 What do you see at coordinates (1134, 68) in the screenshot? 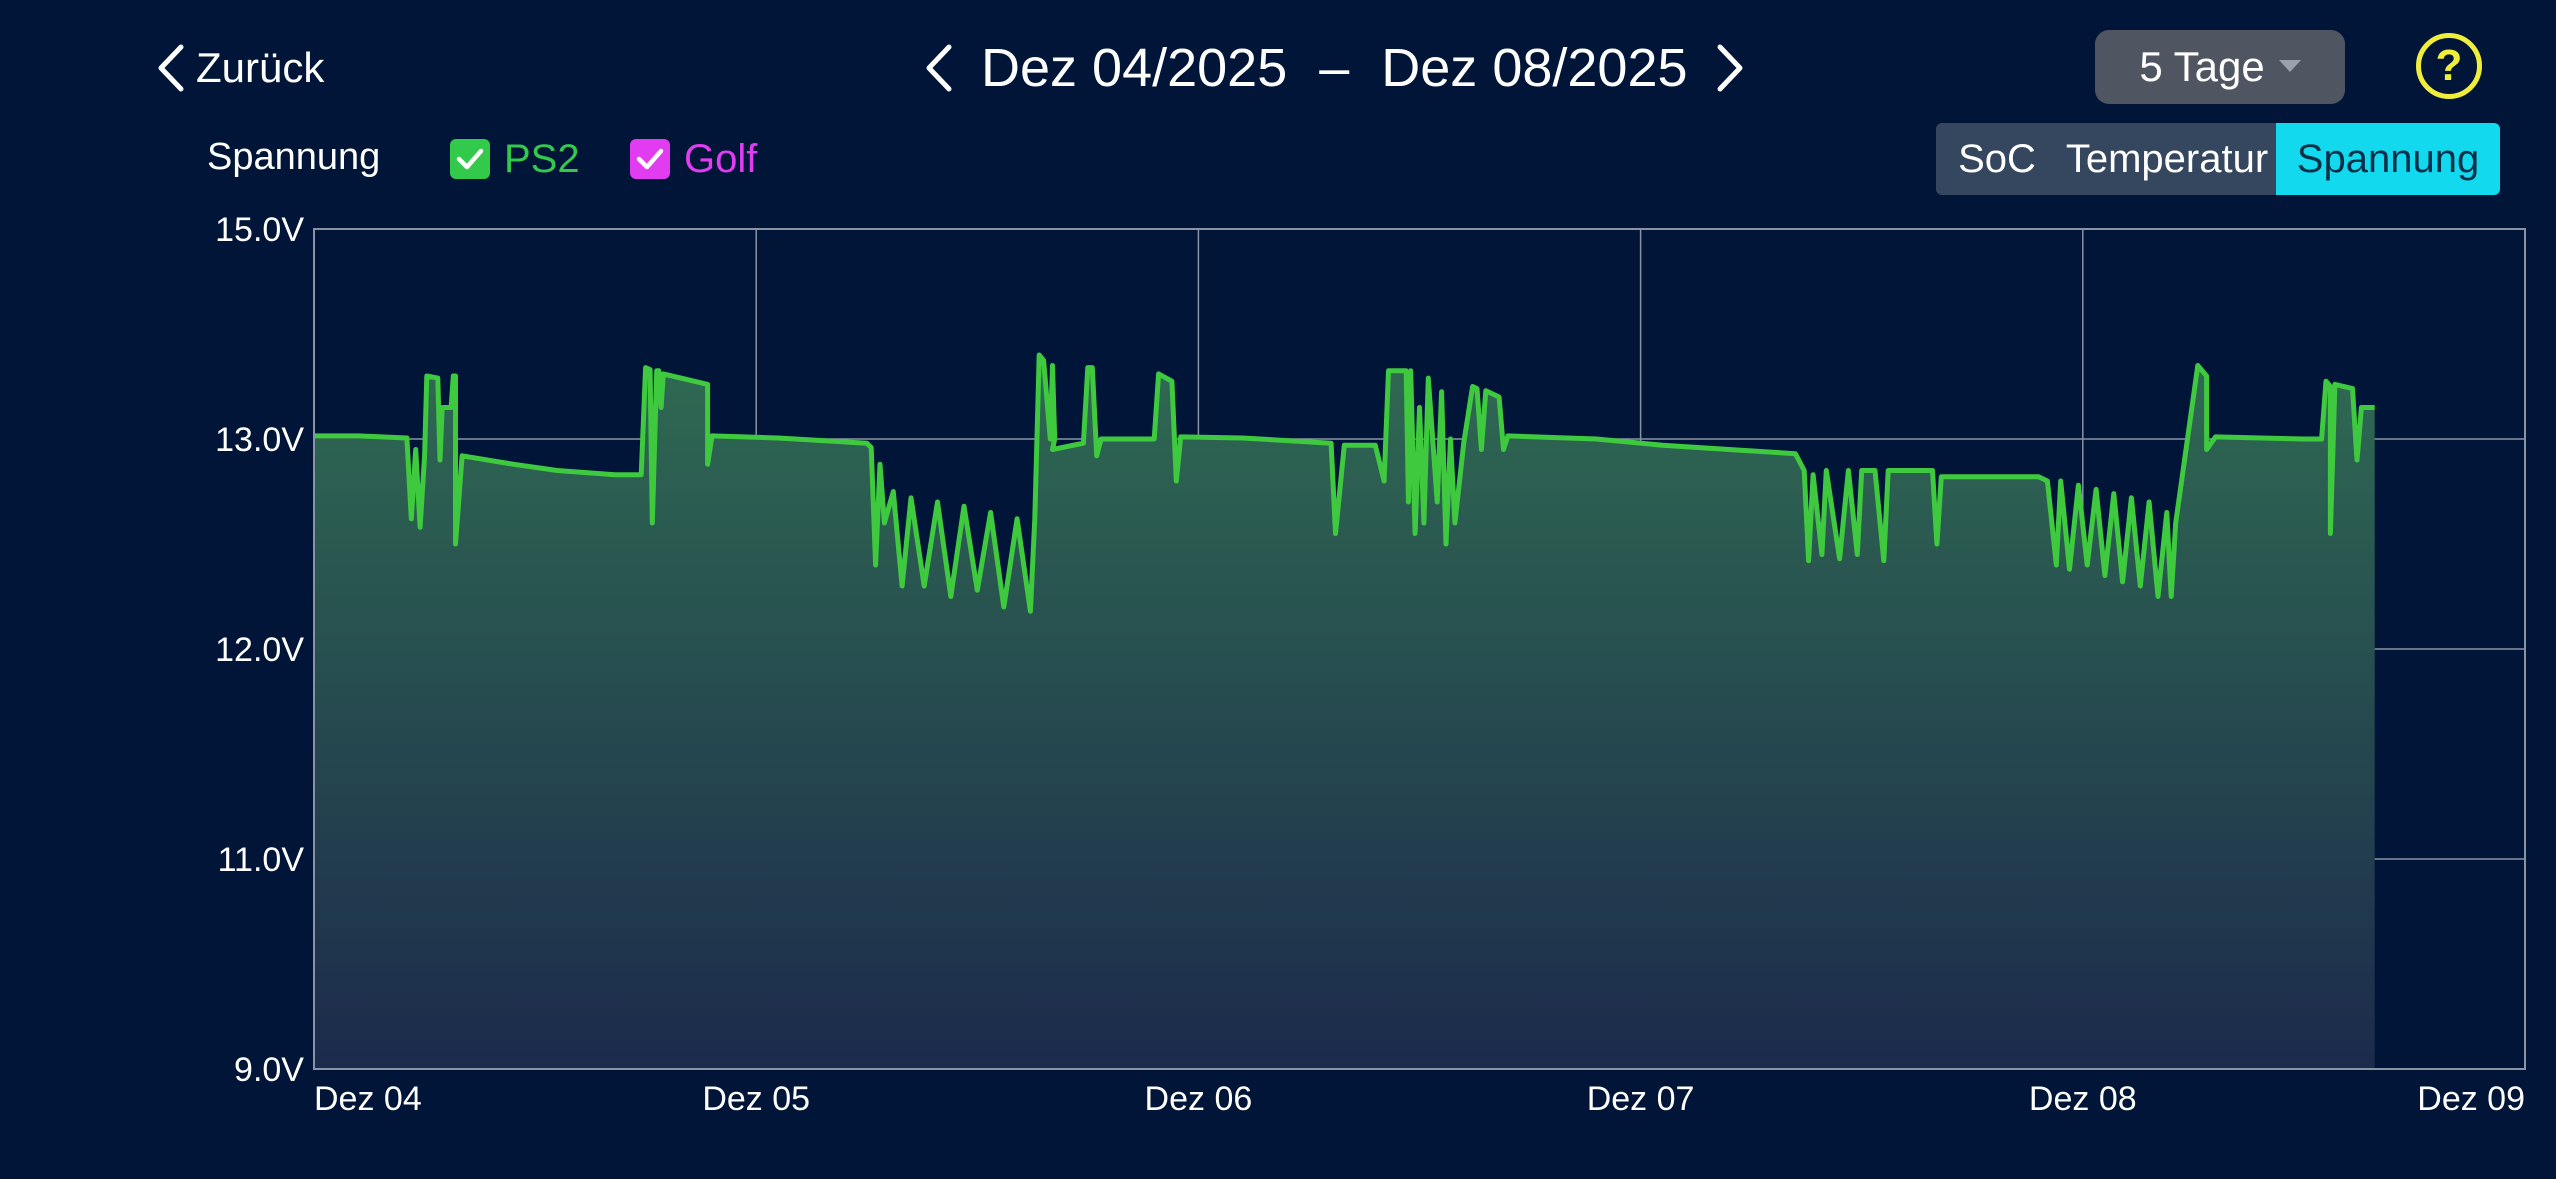
I see `date-from: Dez 04/2025` at bounding box center [1134, 68].